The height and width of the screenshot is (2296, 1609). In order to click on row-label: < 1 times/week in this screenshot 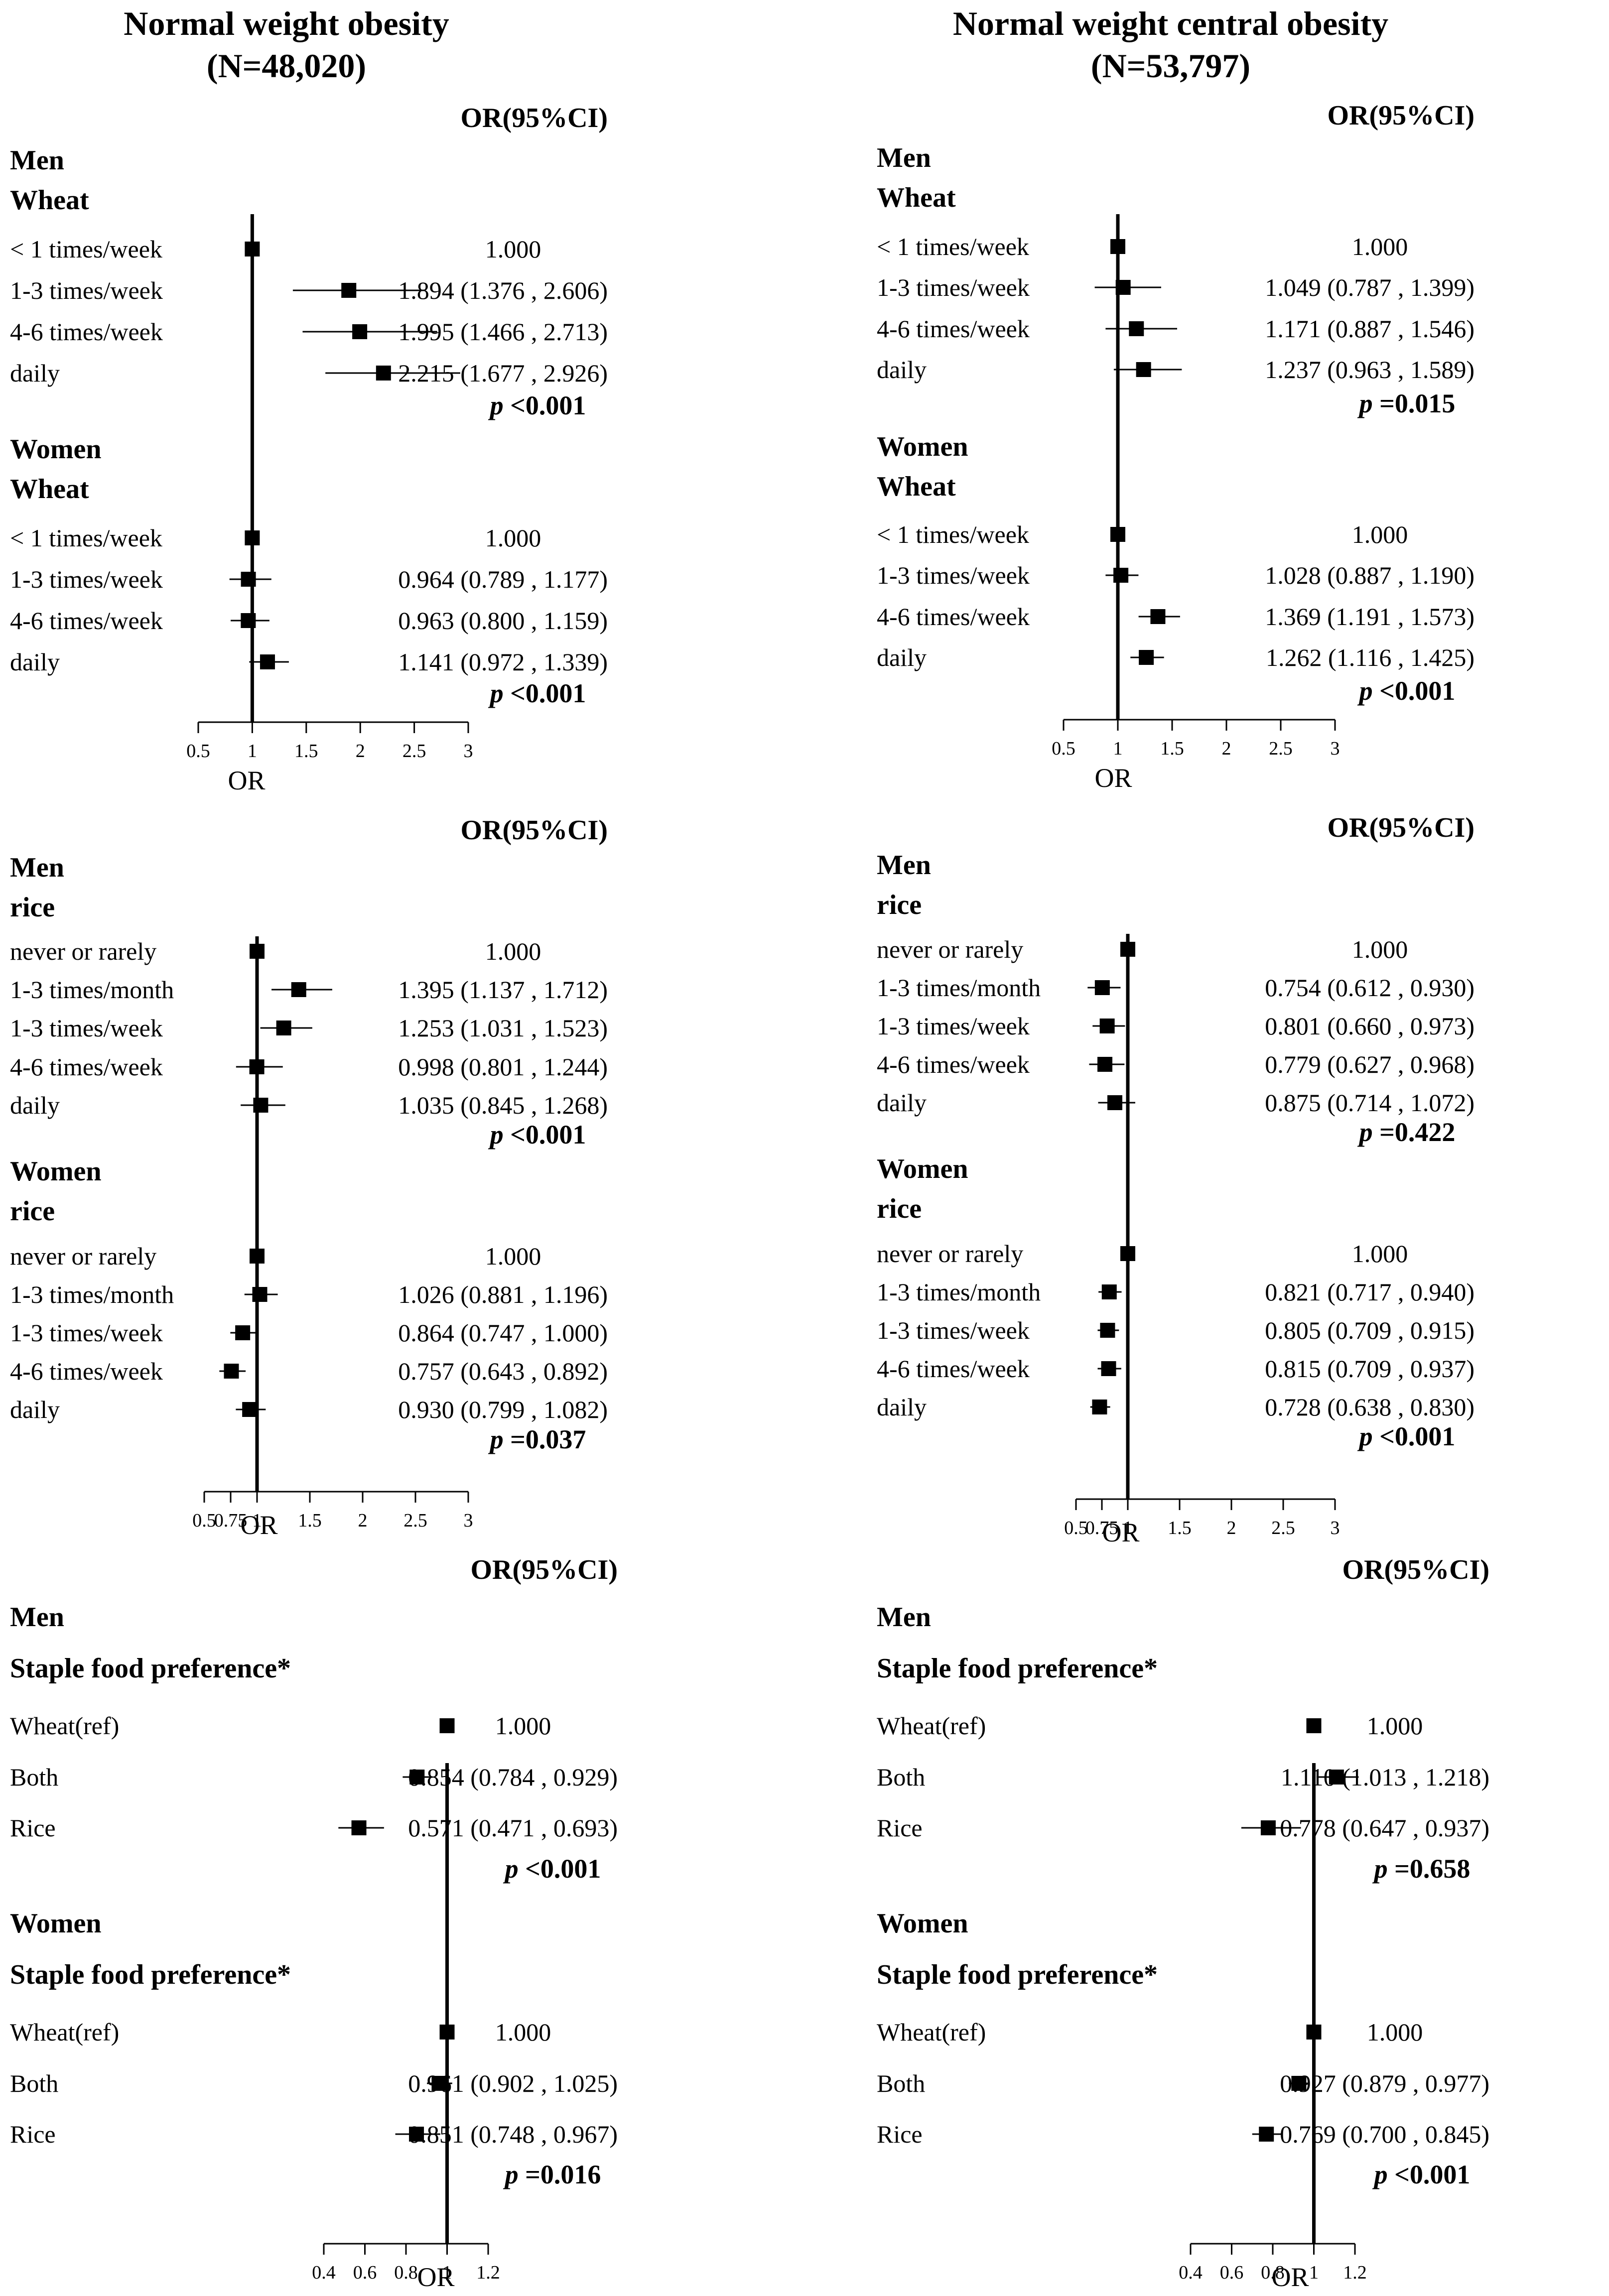, I will do `click(86, 249)`.